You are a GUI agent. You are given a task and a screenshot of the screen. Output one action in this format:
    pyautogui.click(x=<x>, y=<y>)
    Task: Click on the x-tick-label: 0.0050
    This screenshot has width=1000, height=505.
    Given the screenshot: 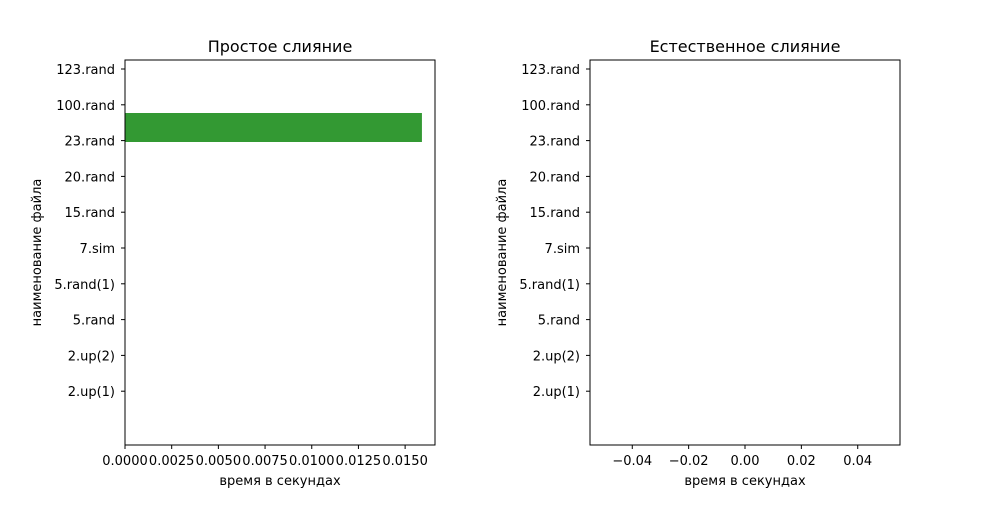 What is the action you would take?
    pyautogui.click(x=219, y=461)
    